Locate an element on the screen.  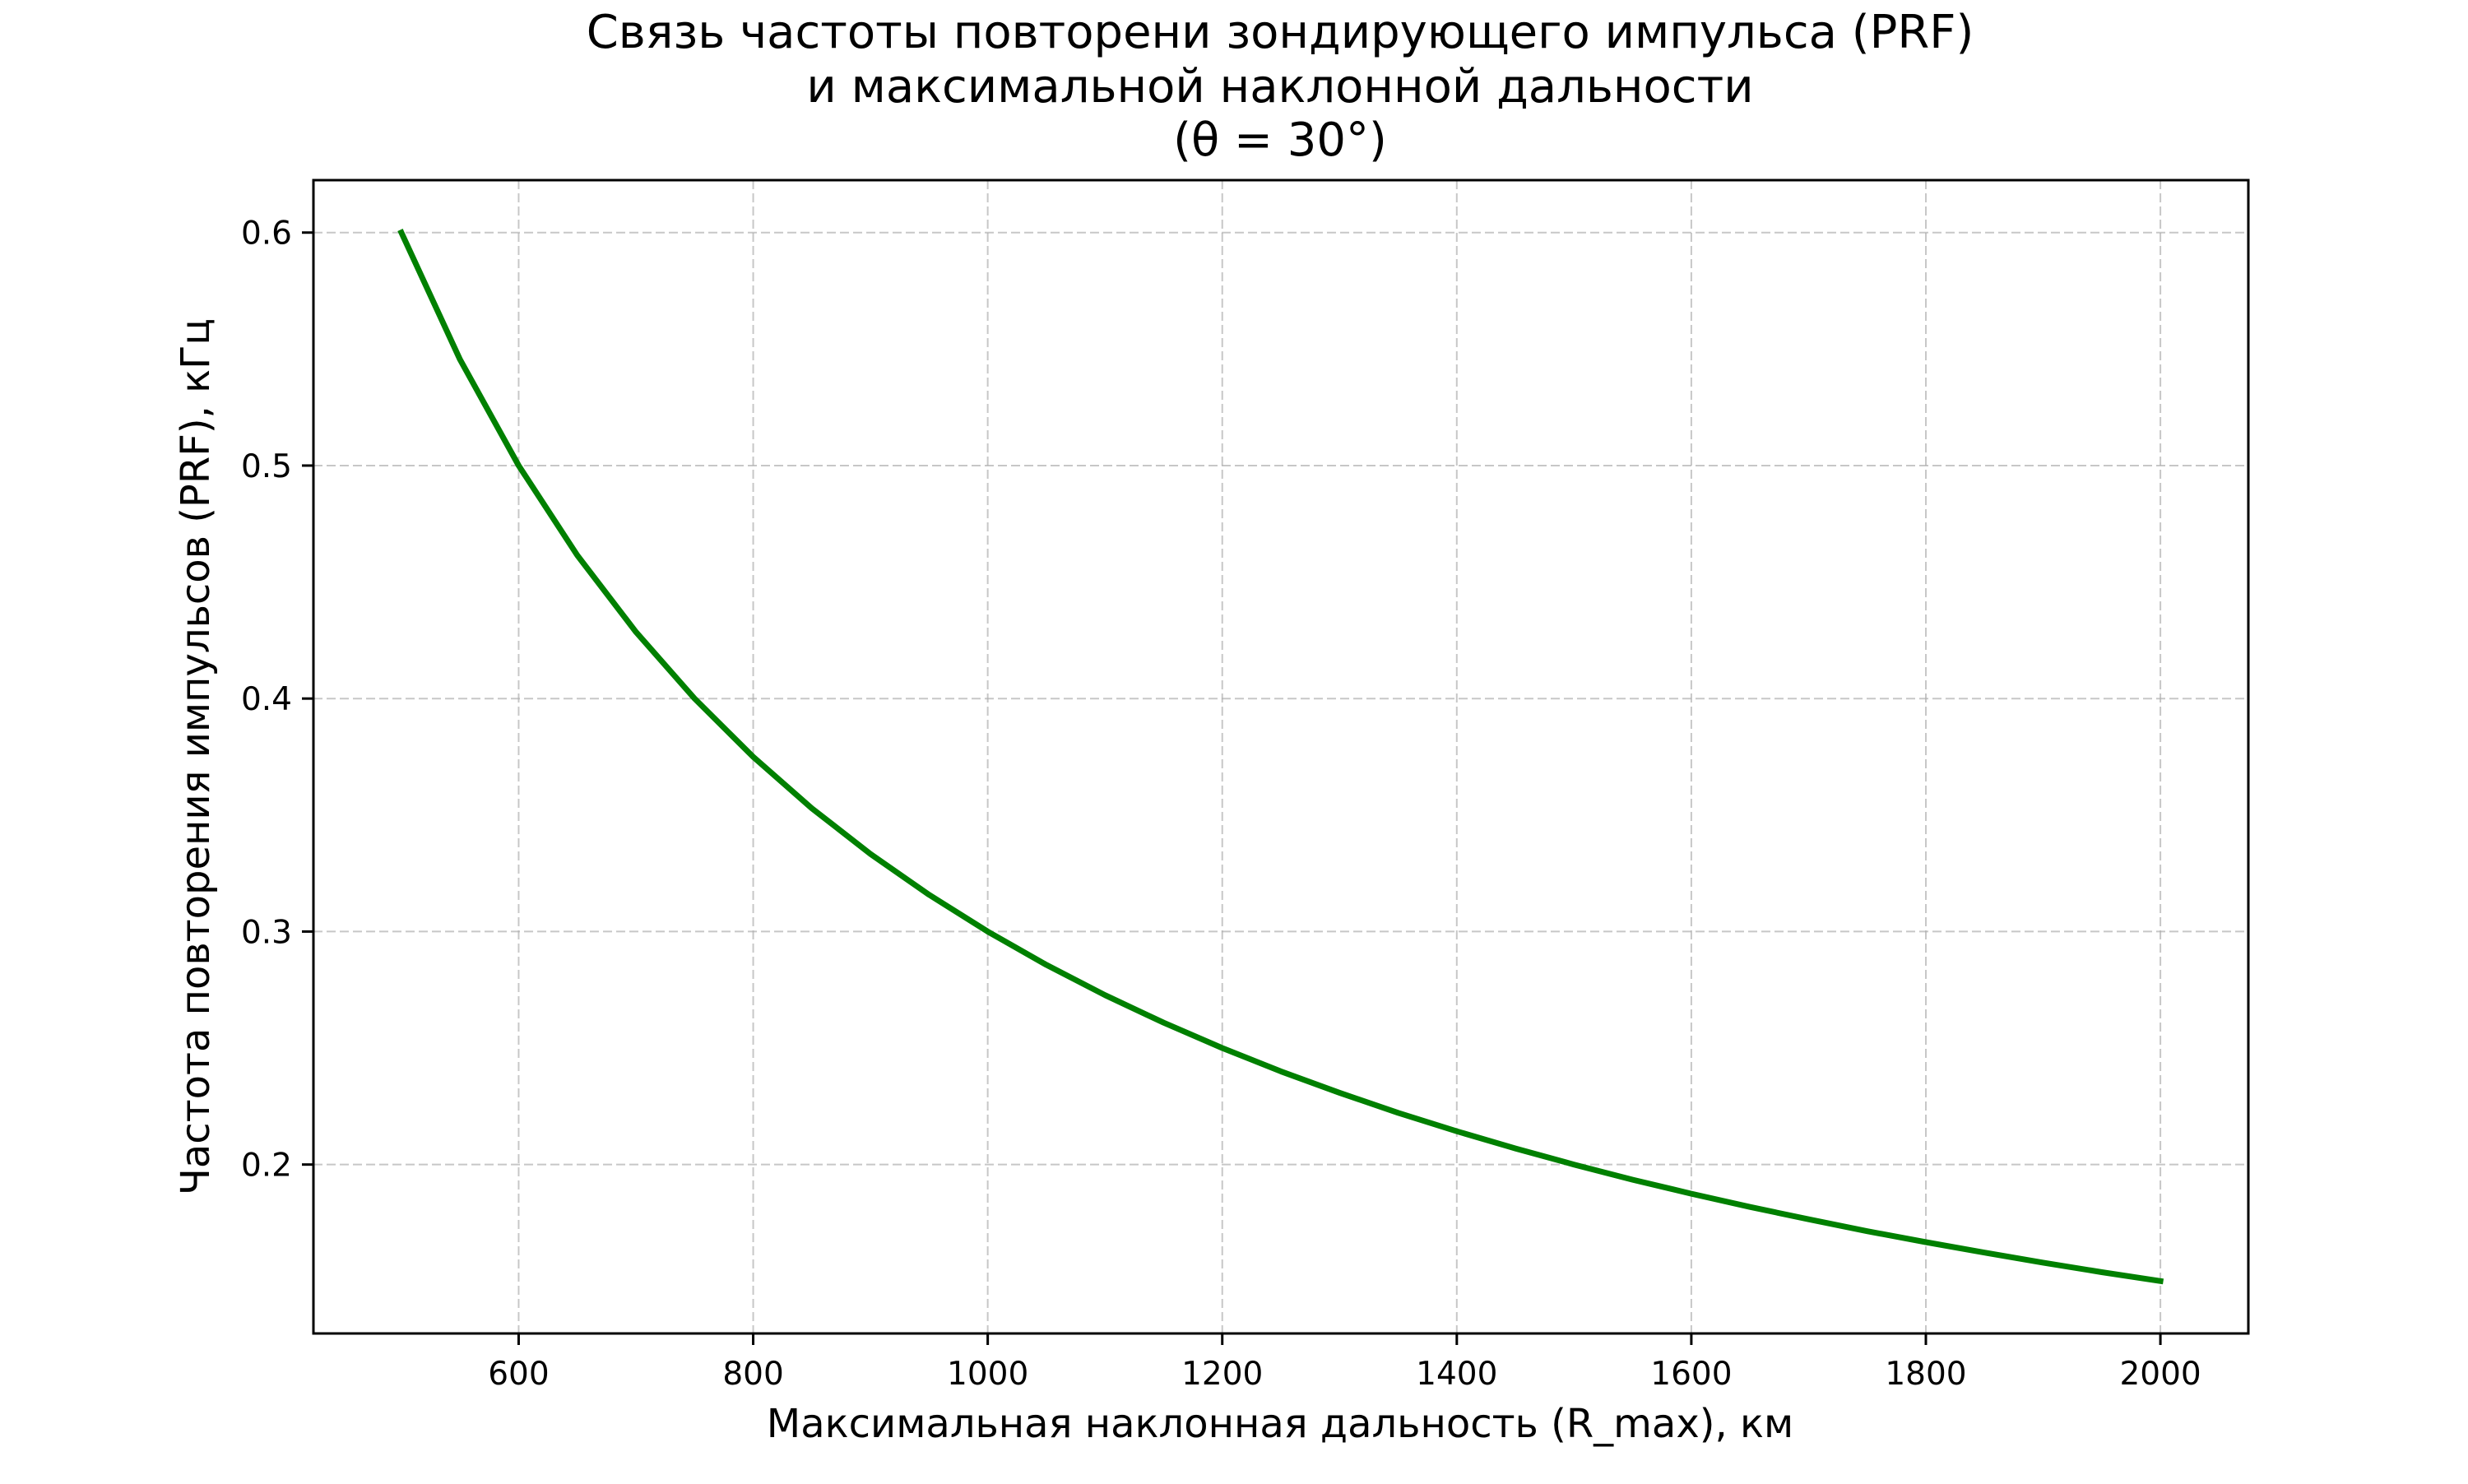
chart-title-line-3: (θ = 30°) is located at coordinates (1280, 140).